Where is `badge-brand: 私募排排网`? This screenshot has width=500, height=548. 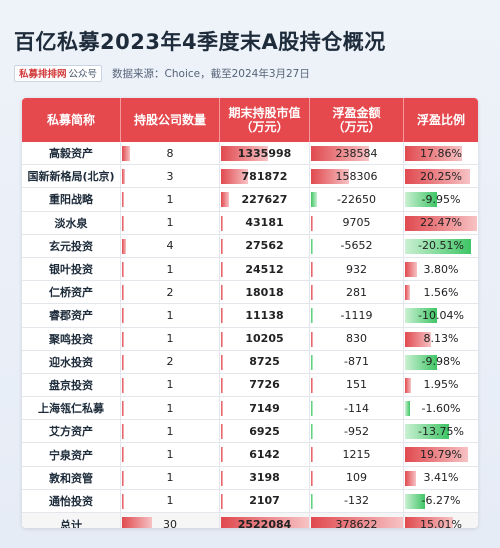 badge-brand: 私募排排网 is located at coordinates (43, 74).